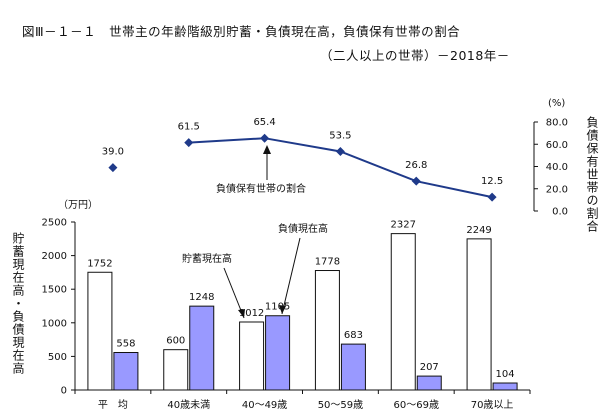 Image resolution: width=606 pixels, height=420 pixels. I want to click on ratio-annotation-arrowhead, so click(267, 149).